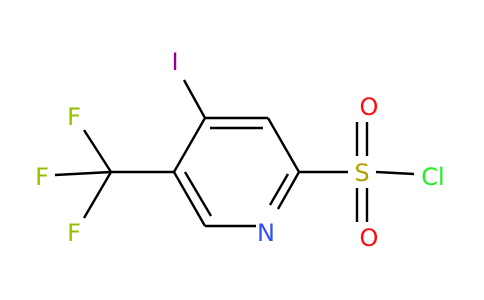 The image size is (484, 300). Describe the element at coordinates (266, 233) in the screenshot. I see `atom-label: N` at that location.